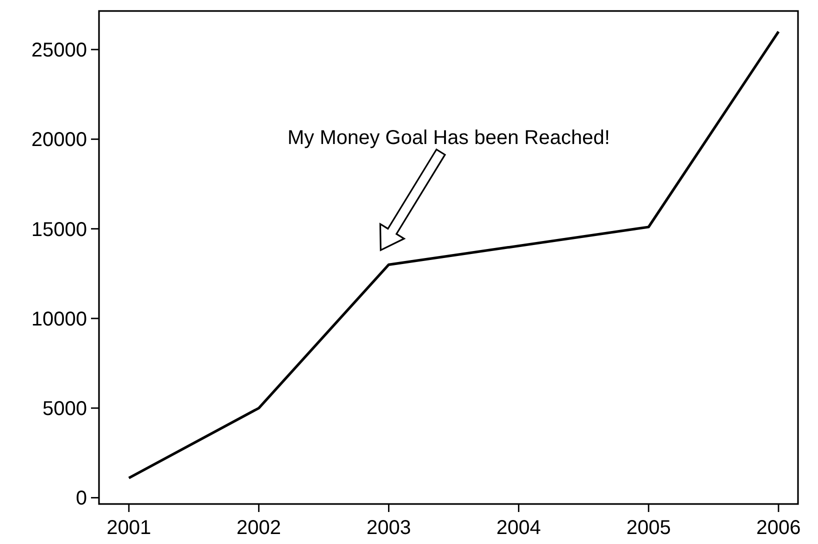  I want to click on y-tick-label: 10000, so click(59, 319).